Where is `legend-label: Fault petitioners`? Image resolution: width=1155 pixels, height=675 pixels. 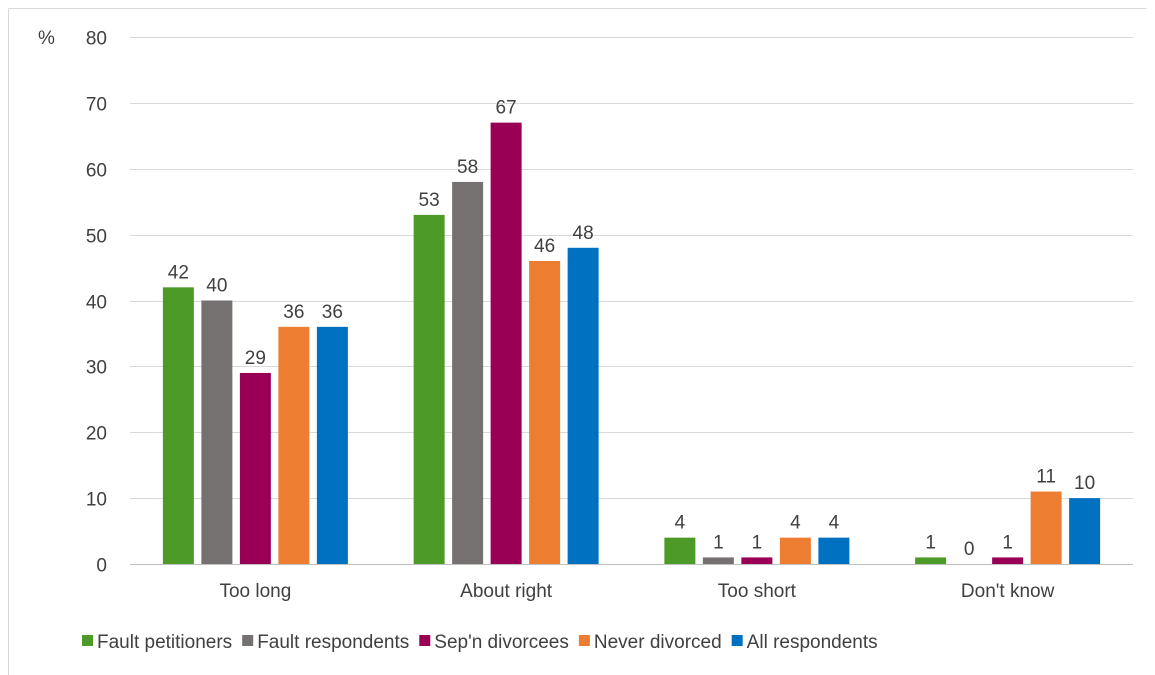 legend-label: Fault petitioners is located at coordinates (164, 642).